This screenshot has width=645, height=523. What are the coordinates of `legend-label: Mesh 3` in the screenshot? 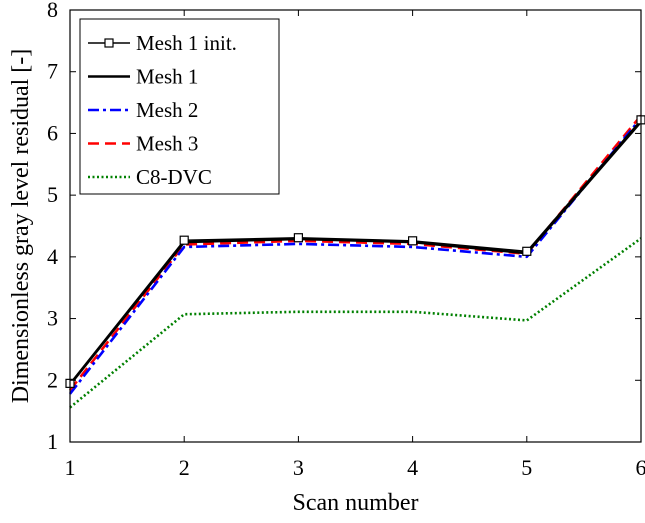 It's located at (167, 144).